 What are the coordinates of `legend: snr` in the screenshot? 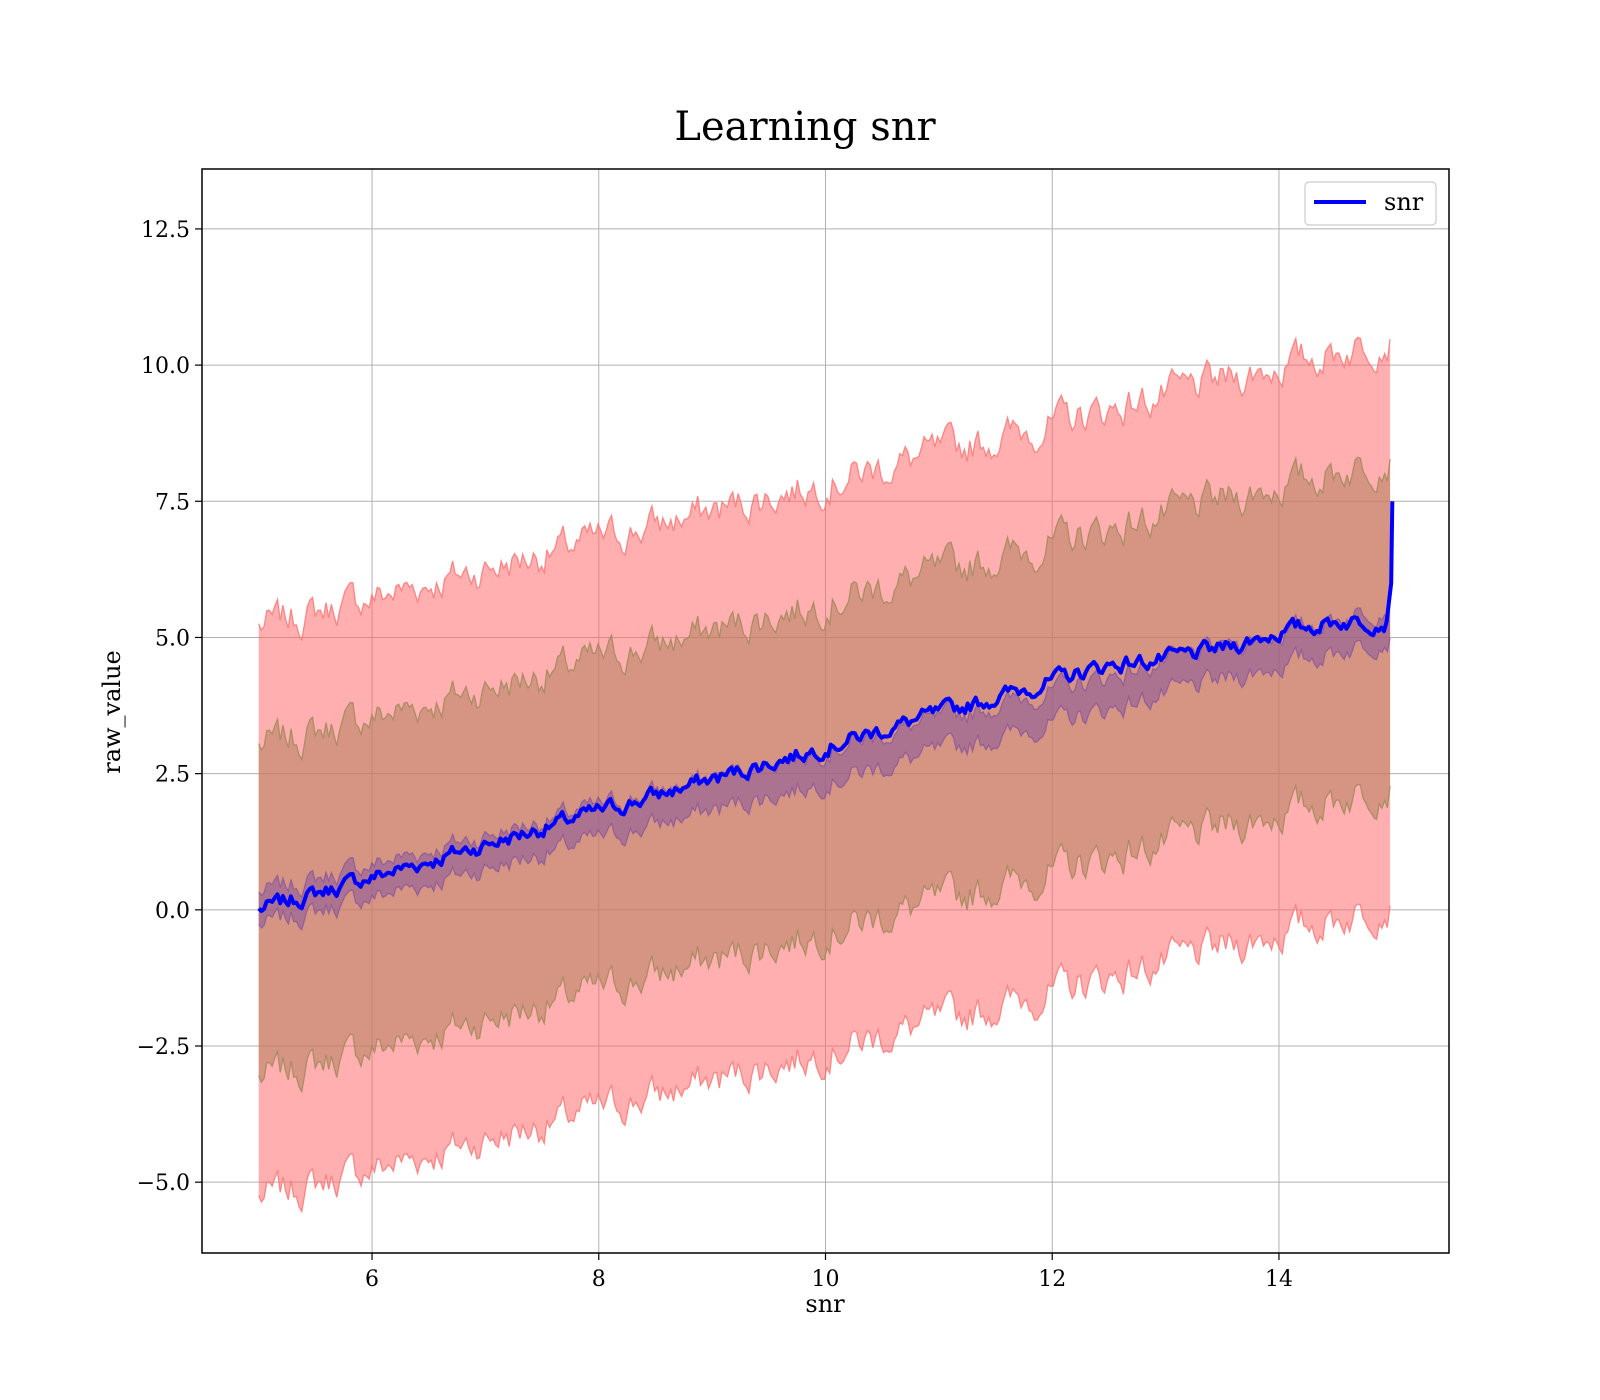 It's located at (1370, 203).